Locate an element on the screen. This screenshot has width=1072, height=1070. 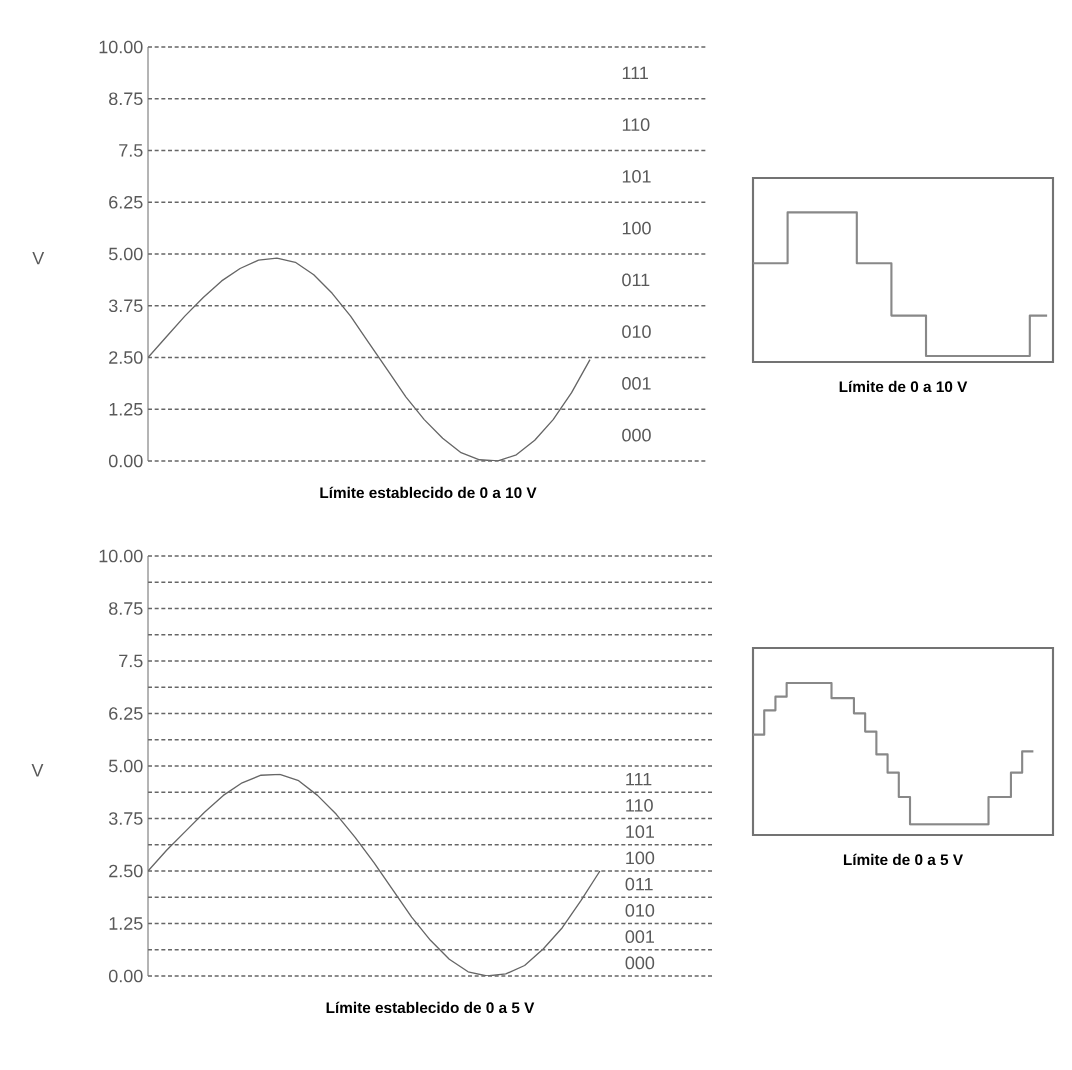
text: Límite establecido de 0 a 5 V is located at coordinates (430, 1007).